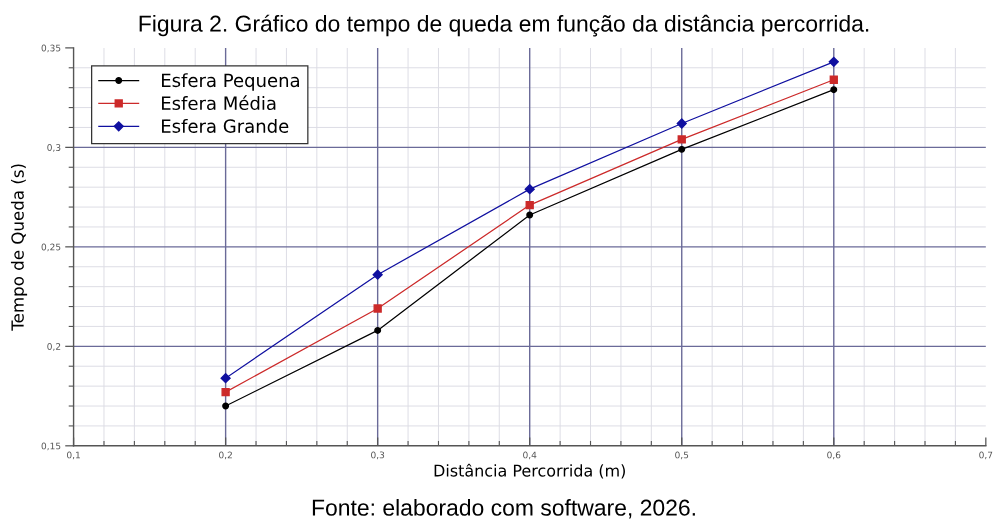 Image resolution: width=1008 pixels, height=532 pixels. Describe the element at coordinates (682, 455) in the screenshot. I see `x-tick-label: 0,5` at that location.